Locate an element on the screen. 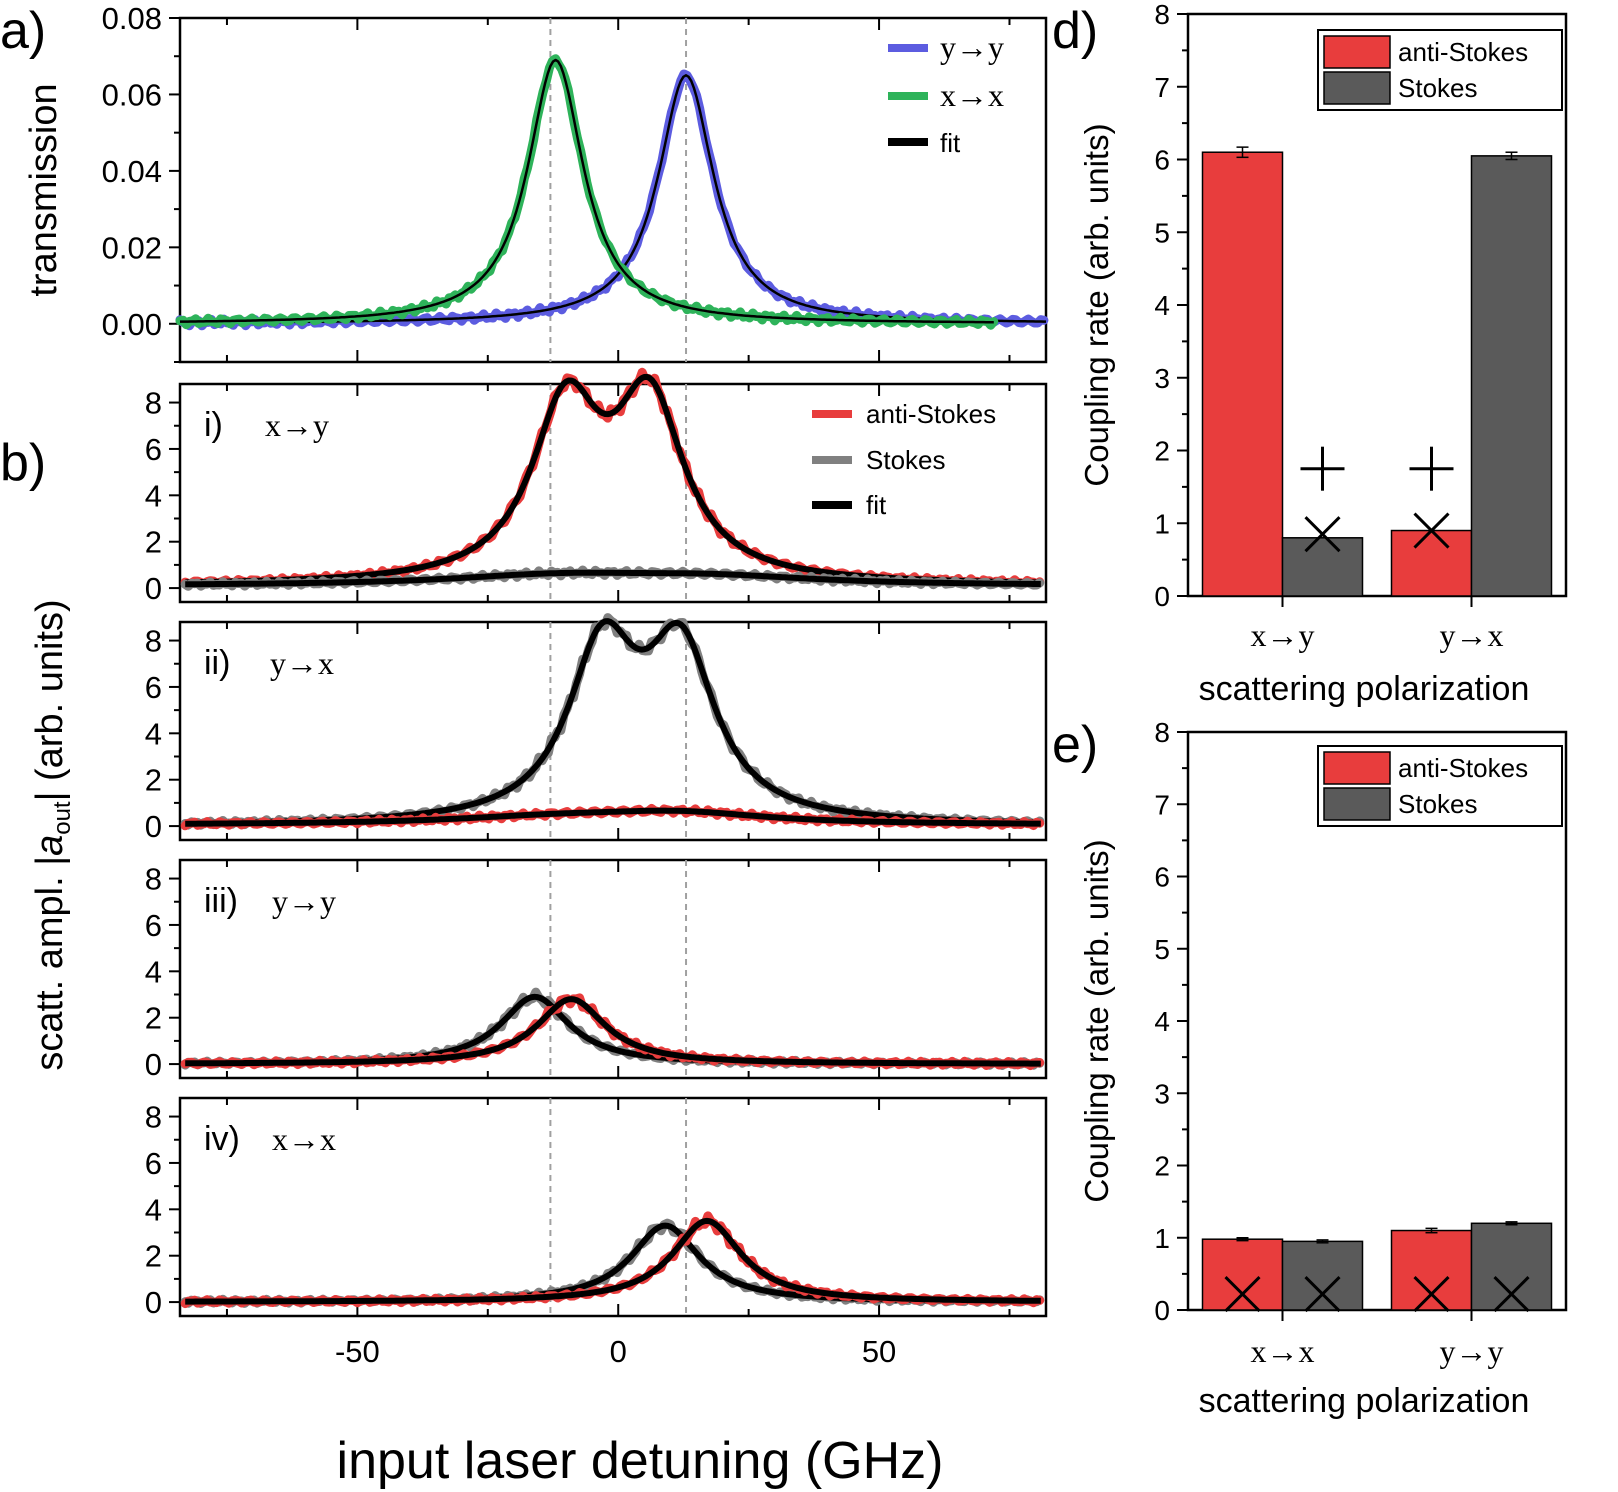 The image size is (1618, 1492). y-tick-label-b-iii: 4 is located at coordinates (153, 971).